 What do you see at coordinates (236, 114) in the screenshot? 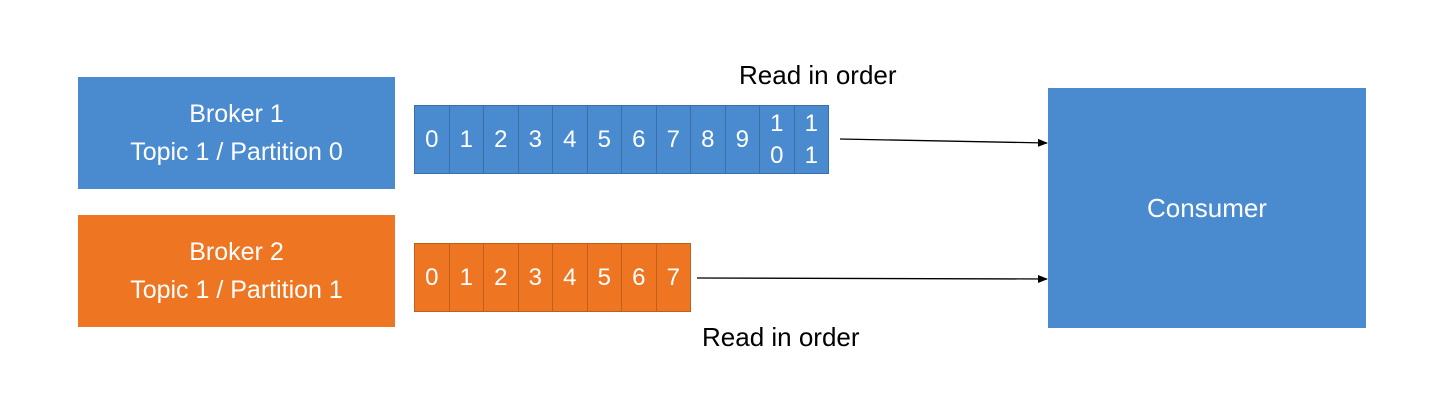
I see `broker-1-name: Broker 1` at bounding box center [236, 114].